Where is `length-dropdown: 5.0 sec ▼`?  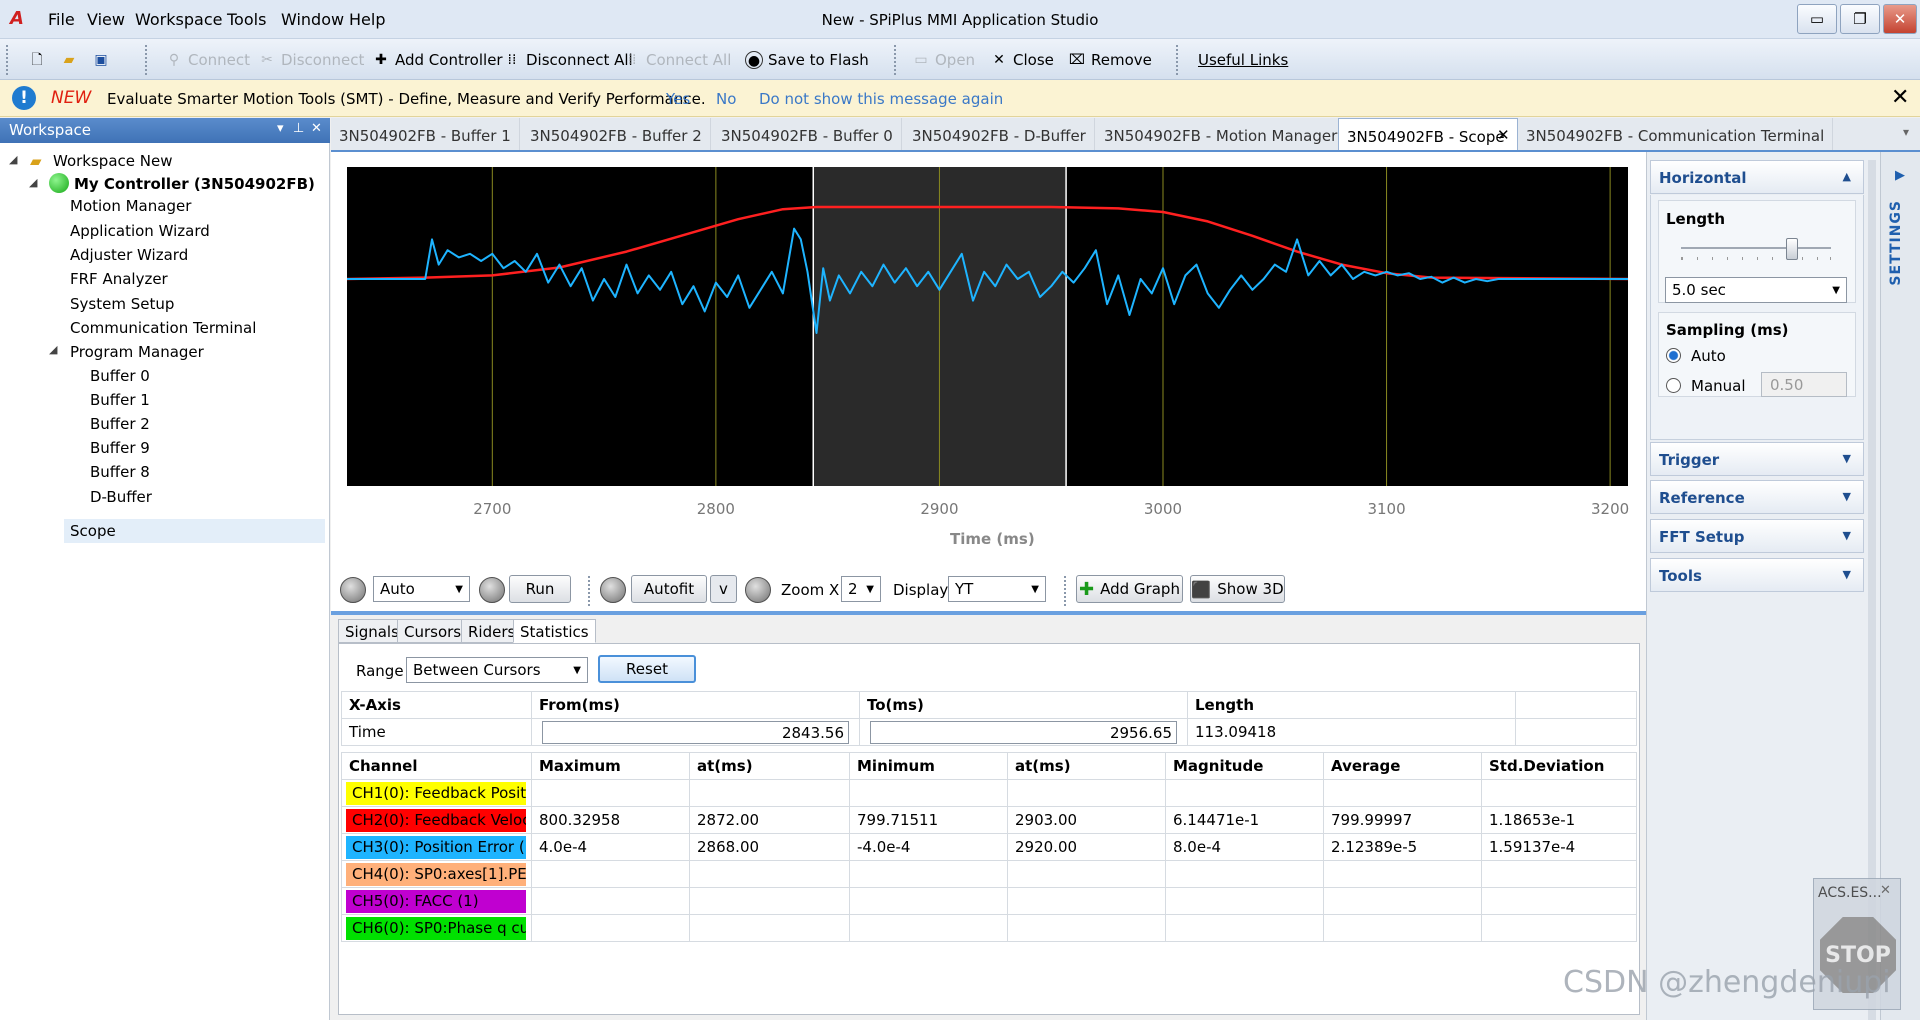
length-dropdown: 5.0 sec ▼ is located at coordinates (1756, 290).